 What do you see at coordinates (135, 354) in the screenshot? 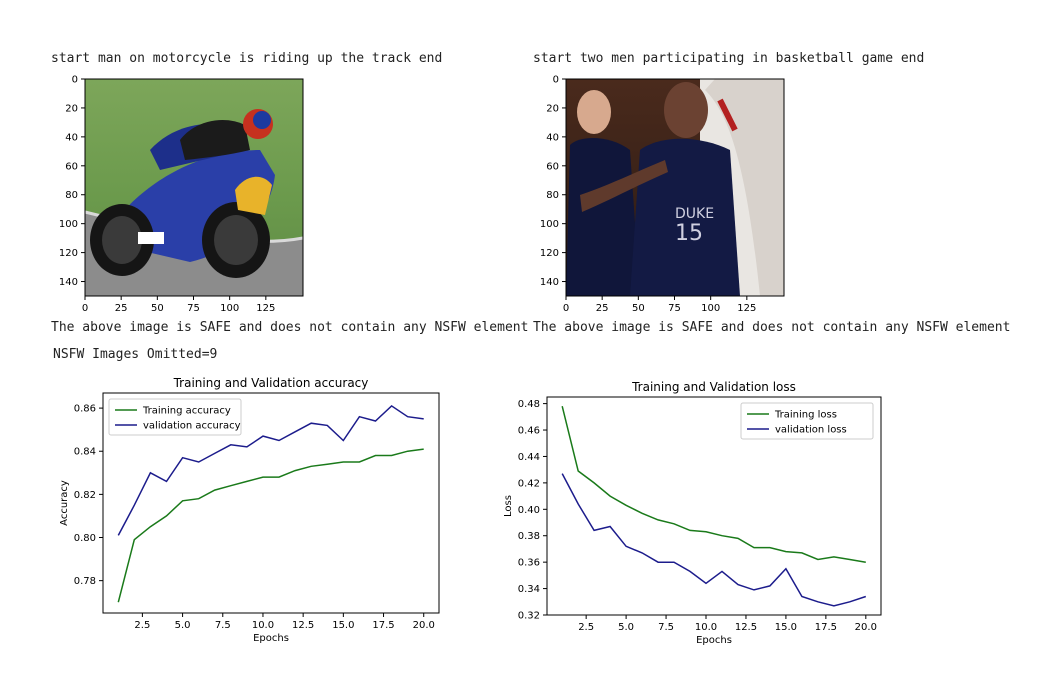
I see `nsfw-omitted-count: NSFW Images Omitted=9` at bounding box center [135, 354].